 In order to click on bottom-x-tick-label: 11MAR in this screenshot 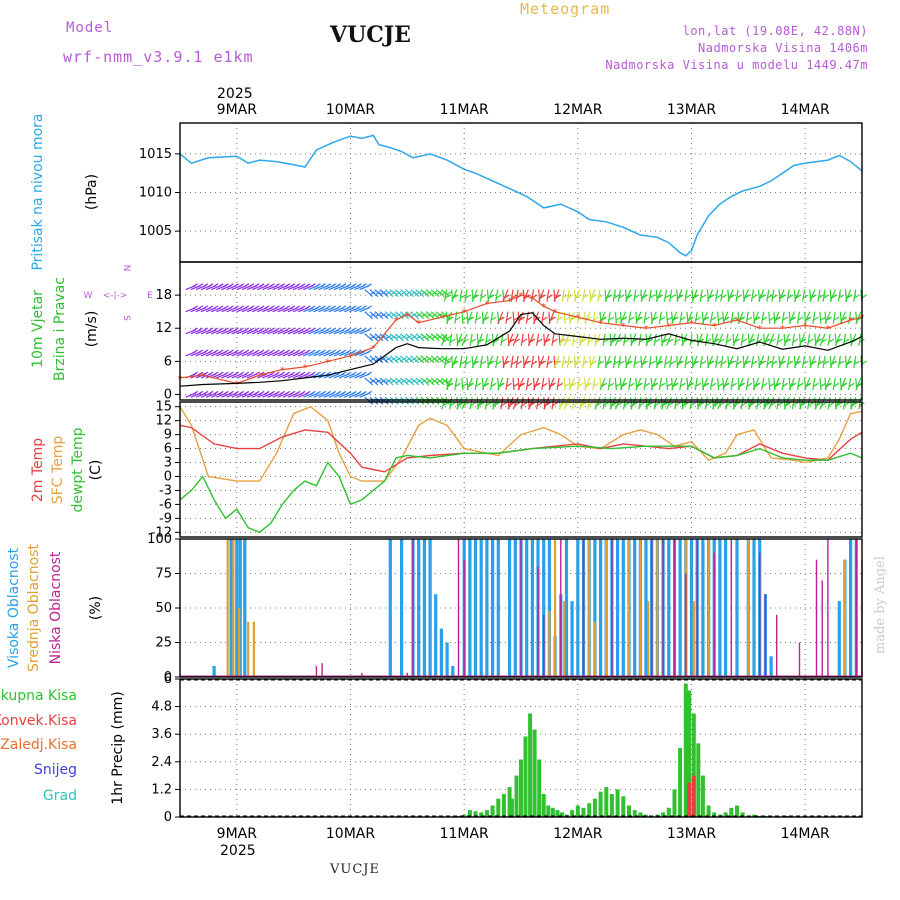, I will do `click(464, 834)`.